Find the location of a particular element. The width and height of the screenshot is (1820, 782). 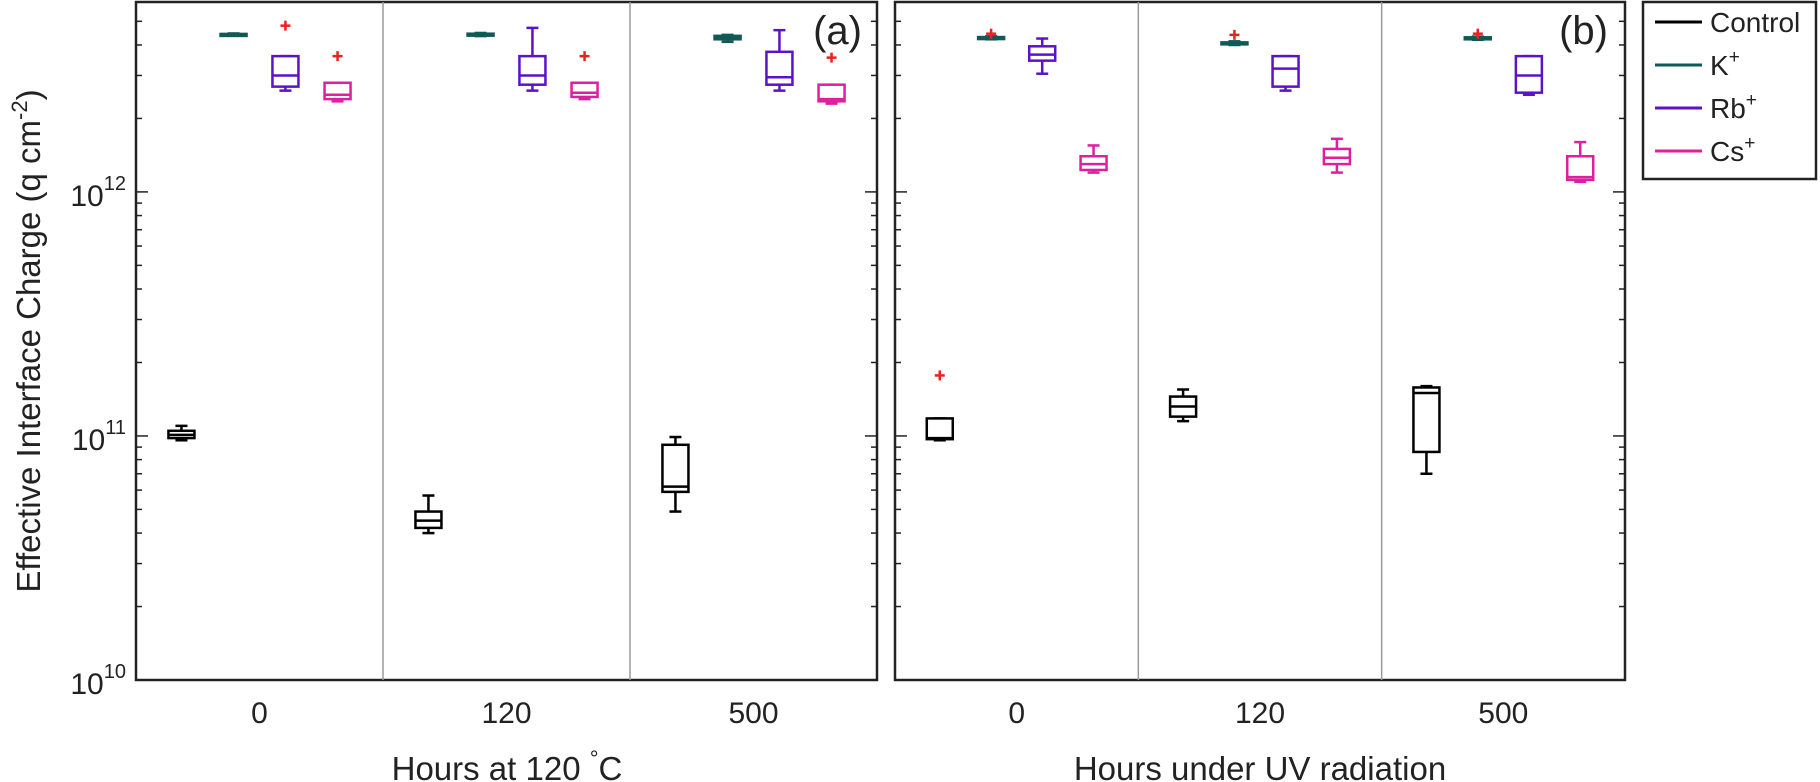

legend-label: Cs+ is located at coordinates (1732, 150).